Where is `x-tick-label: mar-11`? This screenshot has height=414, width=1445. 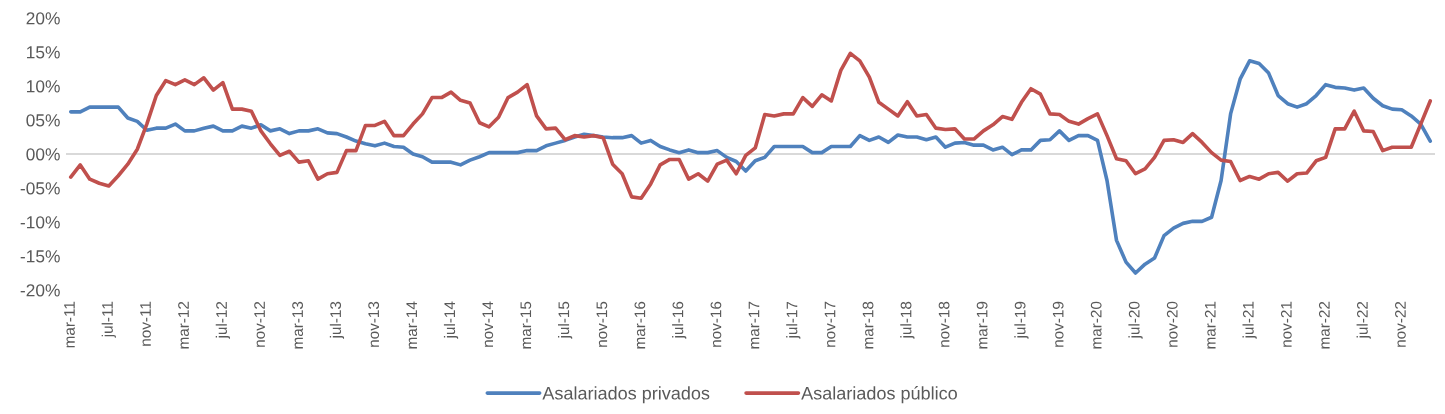 x-tick-label: mar-11 is located at coordinates (69, 324).